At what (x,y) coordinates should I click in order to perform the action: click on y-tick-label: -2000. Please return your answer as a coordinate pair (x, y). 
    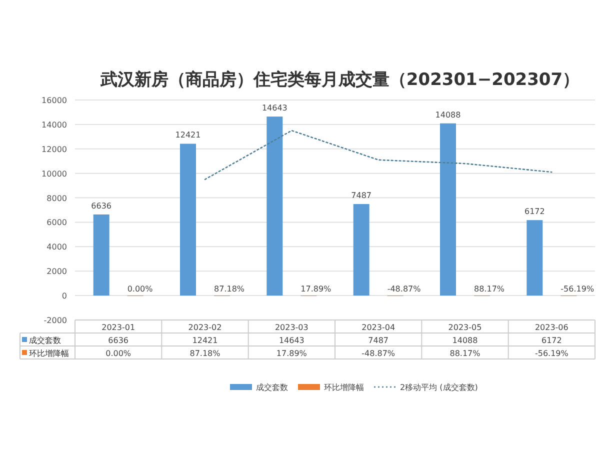
    Looking at the image, I should click on (55, 320).